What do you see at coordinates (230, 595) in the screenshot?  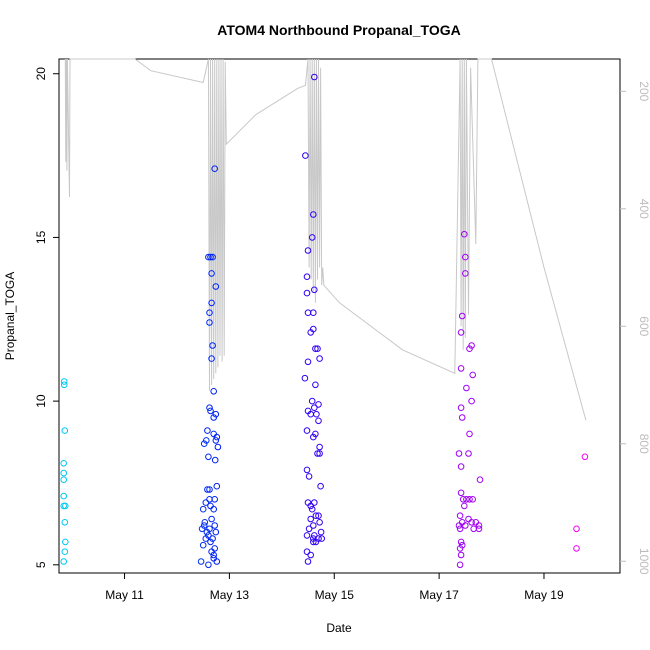 I see `x-tick-label: May 13` at bounding box center [230, 595].